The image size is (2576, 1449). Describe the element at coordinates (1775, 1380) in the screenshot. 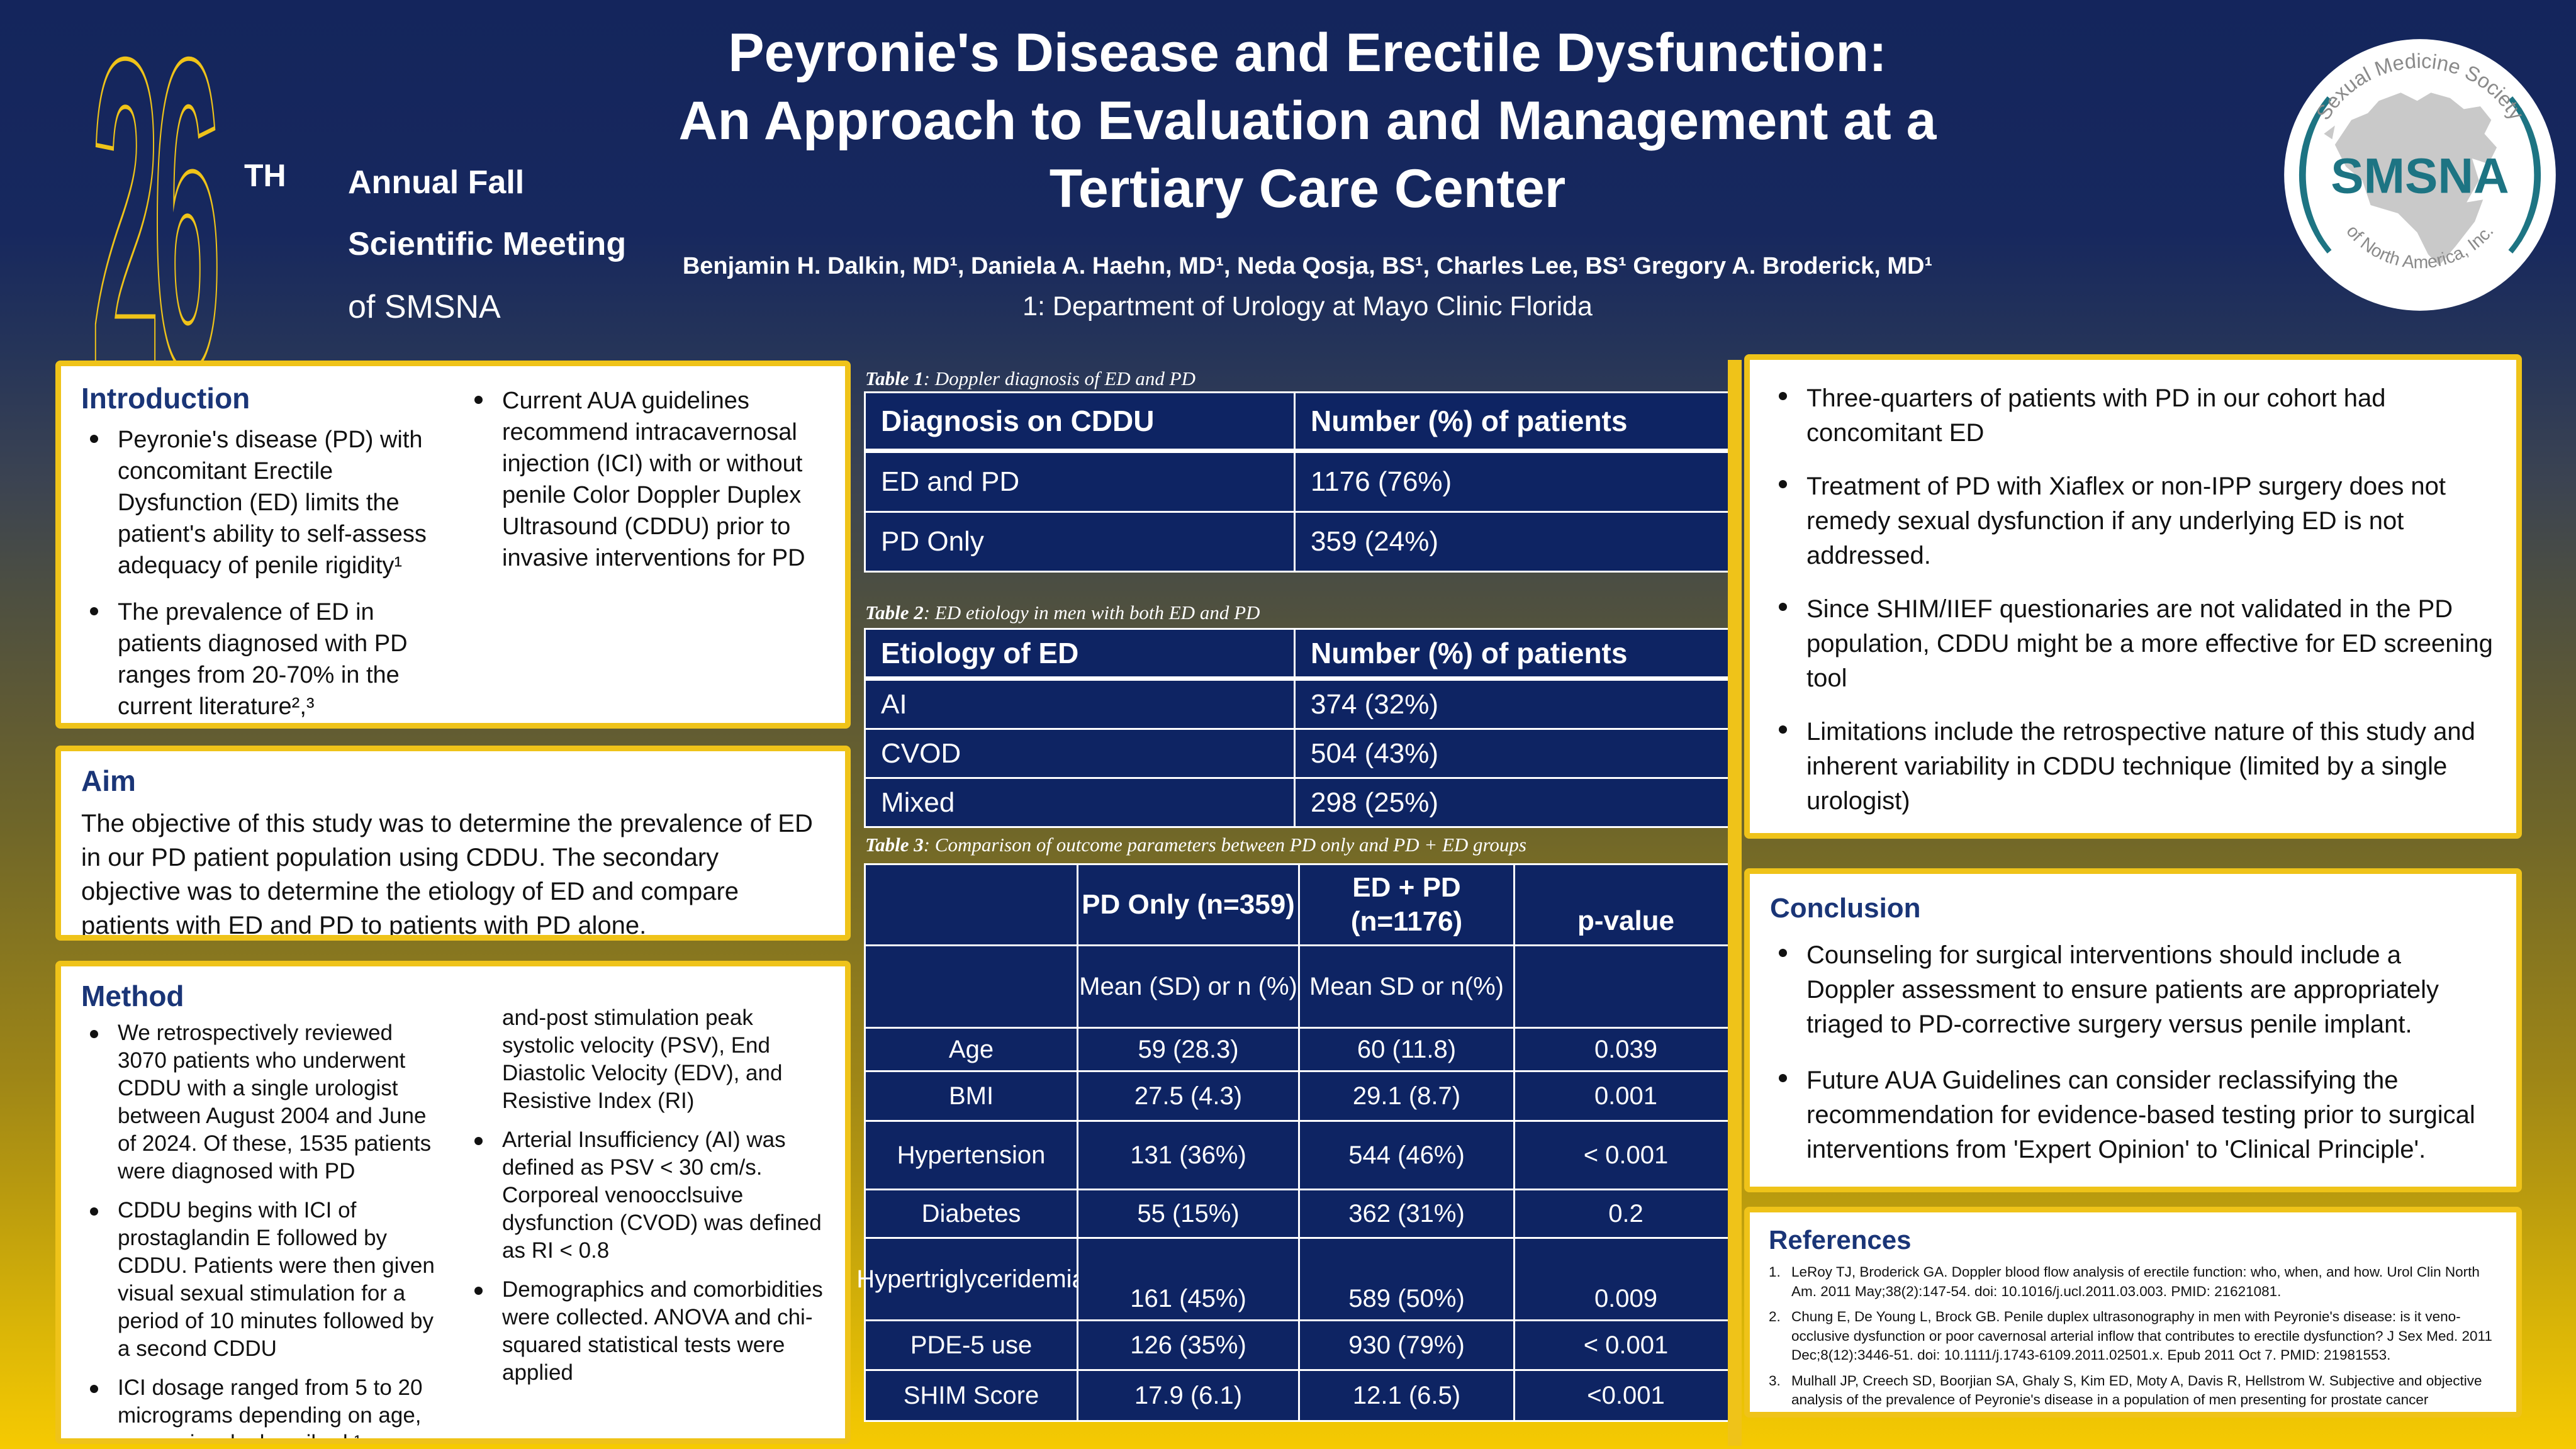

I see `reference-number: 3.` at that location.